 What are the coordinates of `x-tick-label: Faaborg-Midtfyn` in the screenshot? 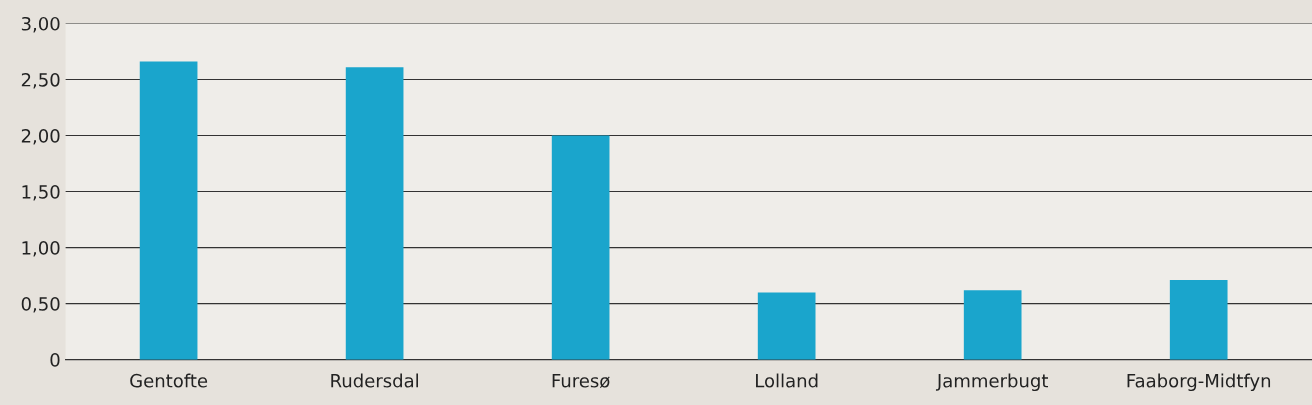 It's located at (1199, 382).